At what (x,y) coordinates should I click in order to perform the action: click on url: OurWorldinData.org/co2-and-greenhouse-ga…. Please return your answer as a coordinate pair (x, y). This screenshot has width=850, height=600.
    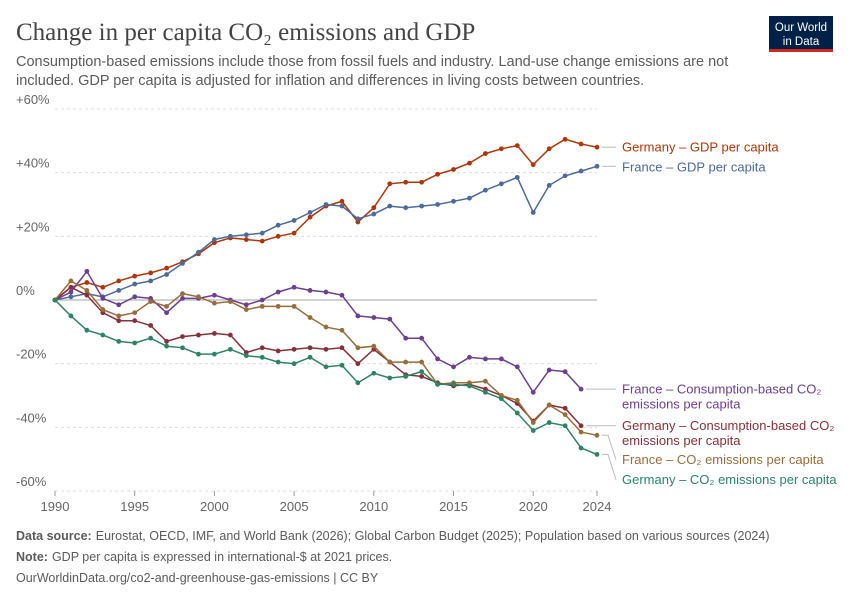
    Looking at the image, I should click on (197, 578).